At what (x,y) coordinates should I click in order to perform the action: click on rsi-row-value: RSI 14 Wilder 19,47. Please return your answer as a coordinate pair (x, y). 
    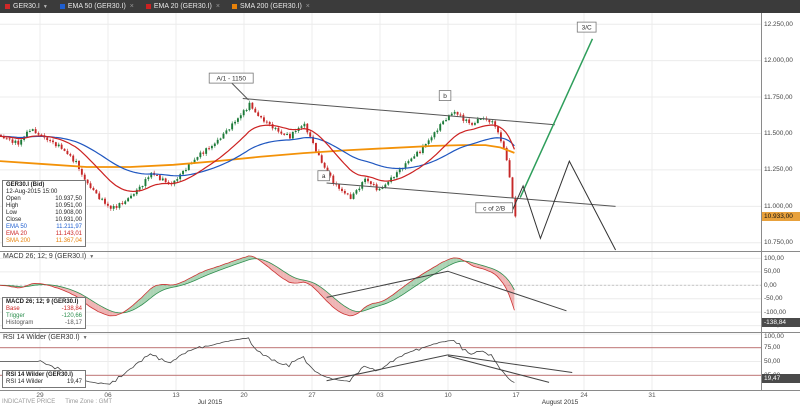
    Looking at the image, I should click on (44, 382).